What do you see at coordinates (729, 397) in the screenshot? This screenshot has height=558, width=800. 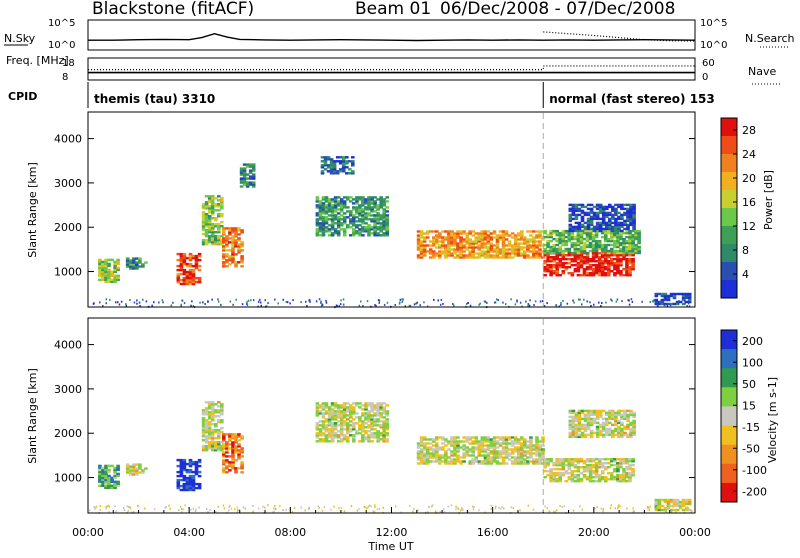 I see `colorbar-swatch` at bounding box center [729, 397].